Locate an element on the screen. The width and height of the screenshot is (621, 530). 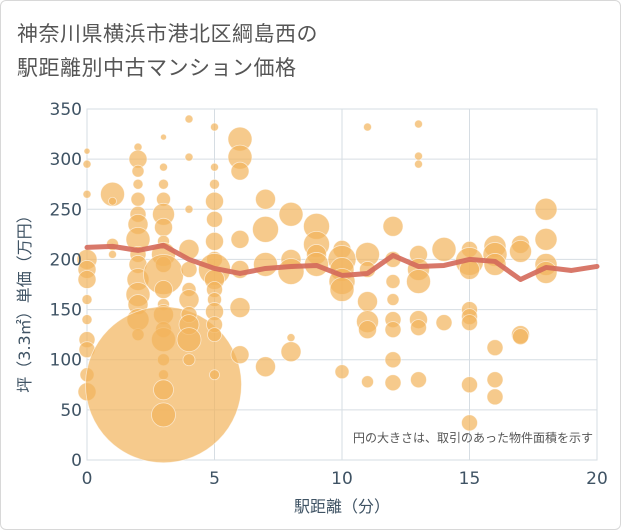
x-tick-labels: 0 5 10 15 20 is located at coordinates (345, 479).